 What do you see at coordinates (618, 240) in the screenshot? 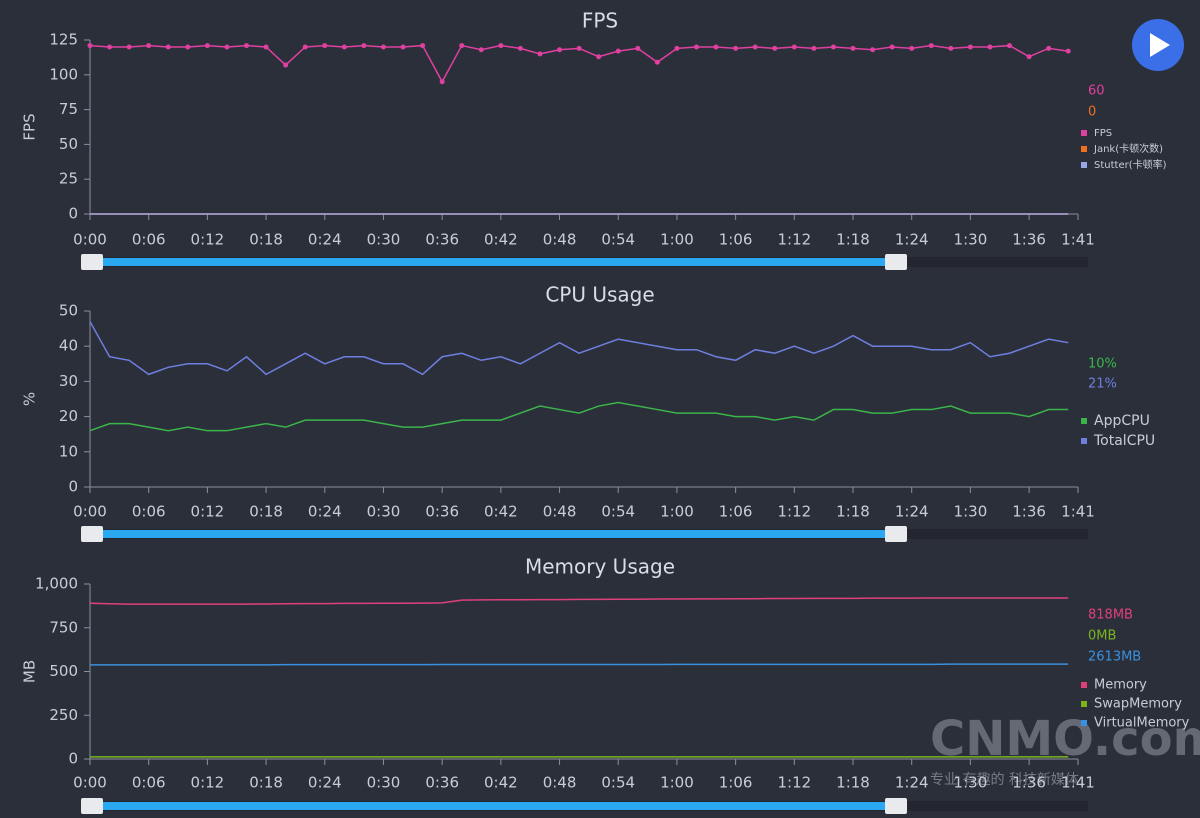
I see `x-tick-label: 0:54` at bounding box center [618, 240].